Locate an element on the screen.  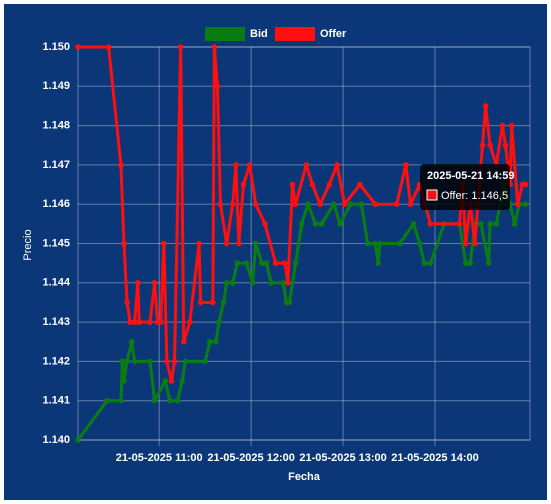
y-tick-label: 1.142 is located at coordinates (56, 361).